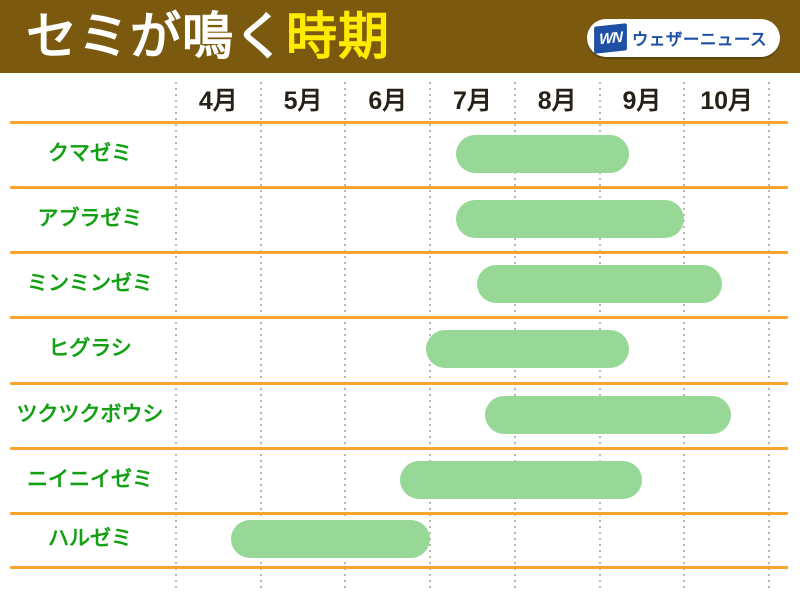  I want to click on month-label: 4月, so click(218, 101).